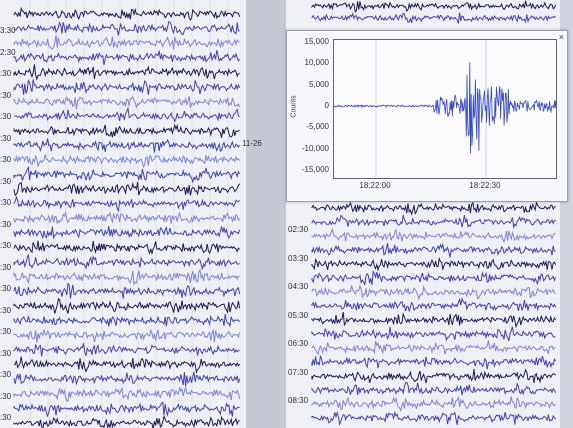 The width and height of the screenshot is (573, 428). Describe the element at coordinates (375, 185) in the screenshot. I see `x-tick-label: 18:22:00` at that location.